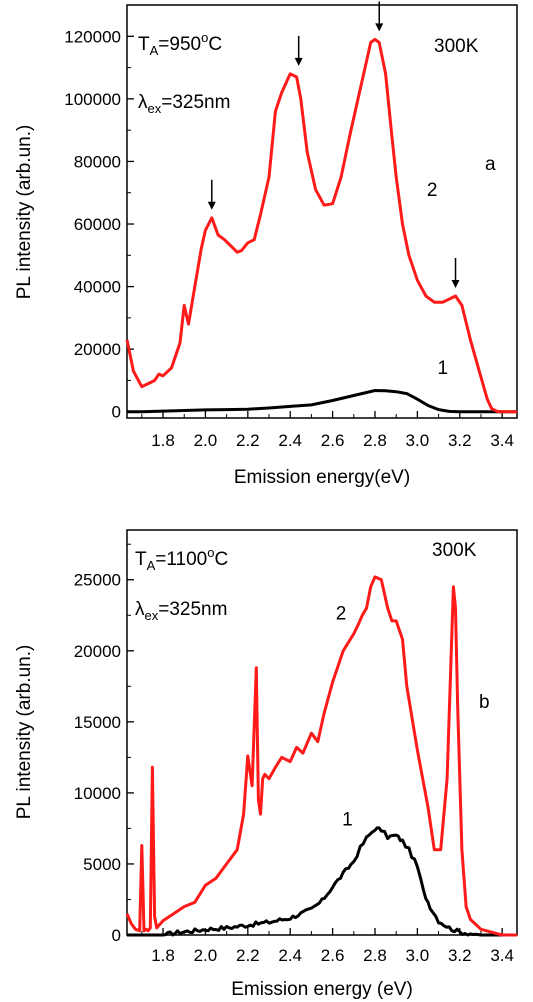  Describe the element at coordinates (184, 104) in the screenshot. I see `annotation-lambda-a: λex=325nm` at that location.